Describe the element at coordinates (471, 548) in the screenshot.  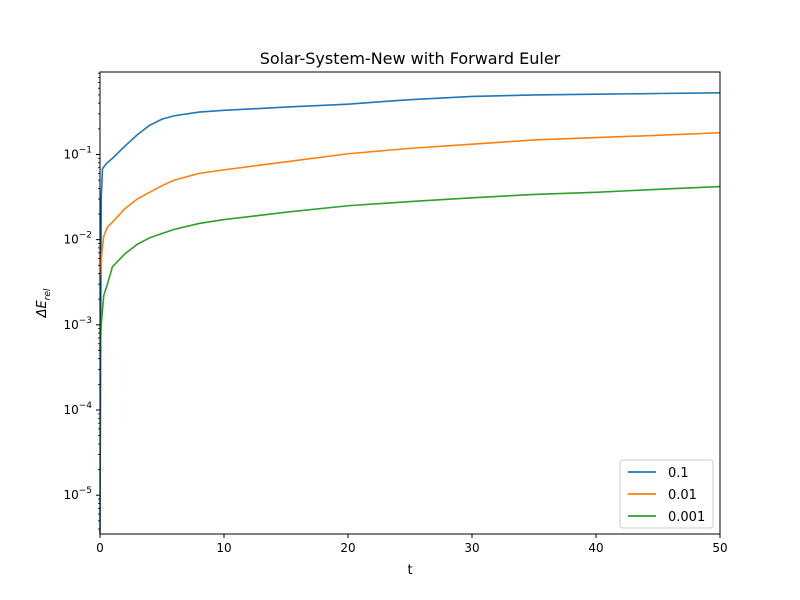
I see `x-tick-label: 30` at that location.